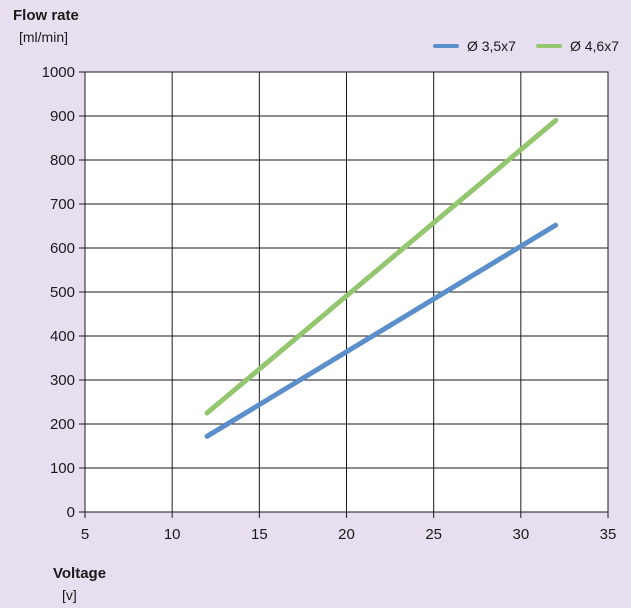  I want to click on x-axis-title: Voltage, so click(80, 573).